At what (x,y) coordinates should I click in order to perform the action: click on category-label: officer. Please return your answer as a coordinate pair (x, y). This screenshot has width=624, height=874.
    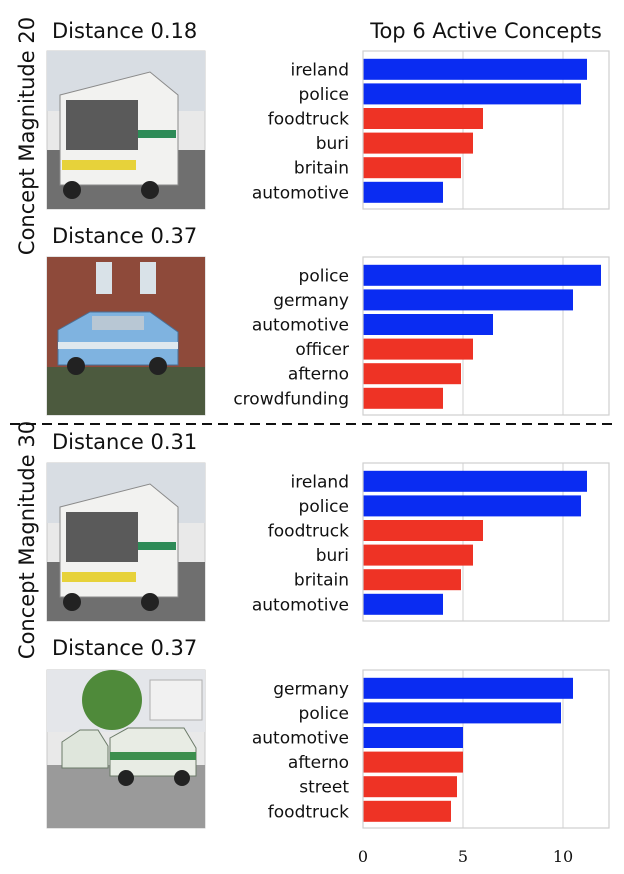
    Looking at the image, I should click on (322, 350).